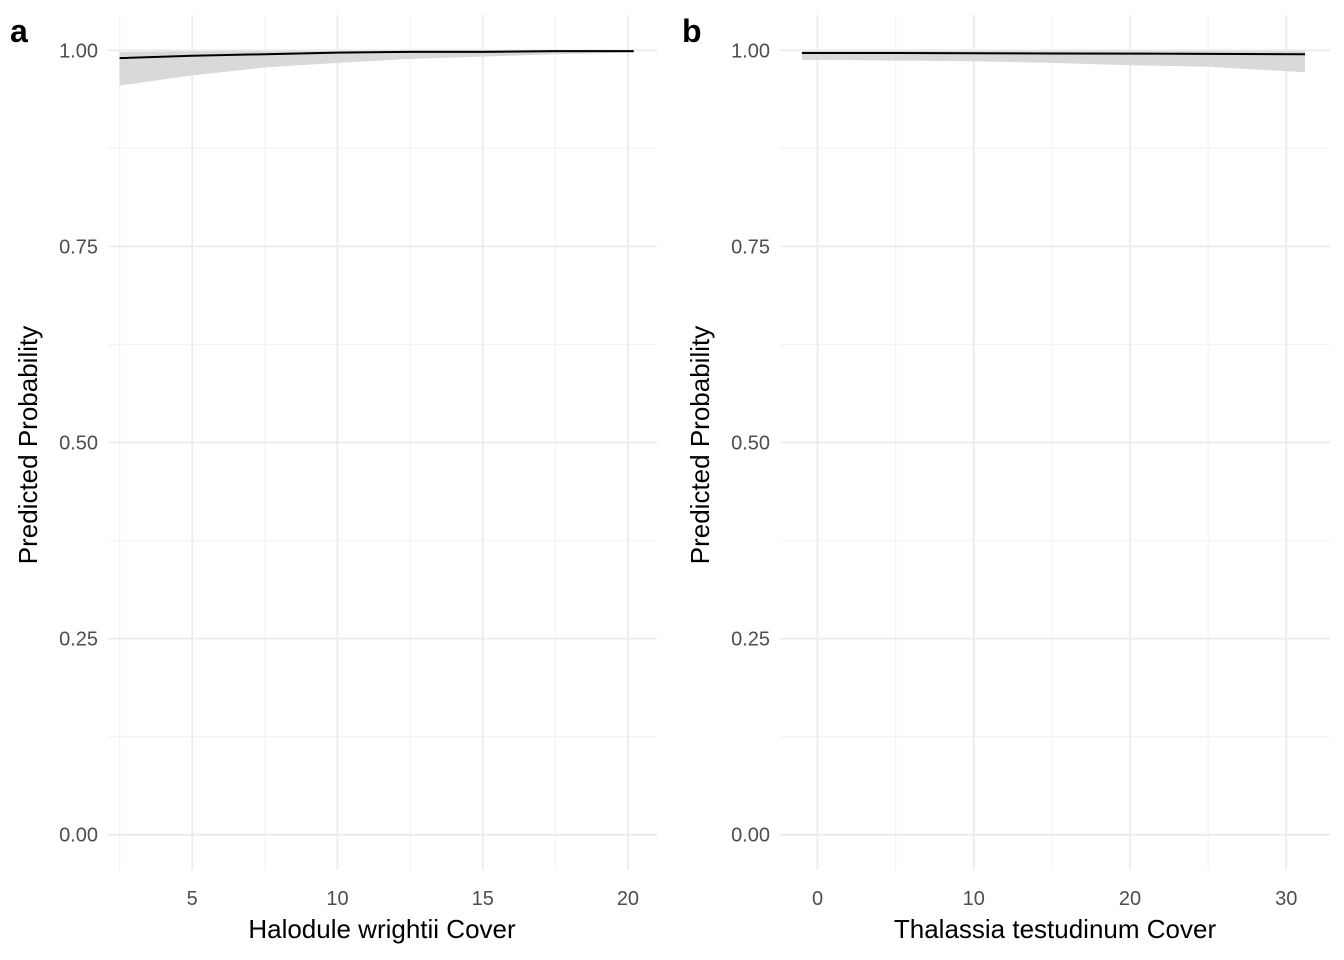 This screenshot has width=1344, height=960. I want to click on panel-a-x-axis-title: Halodule wrightii Cover, so click(382, 929).